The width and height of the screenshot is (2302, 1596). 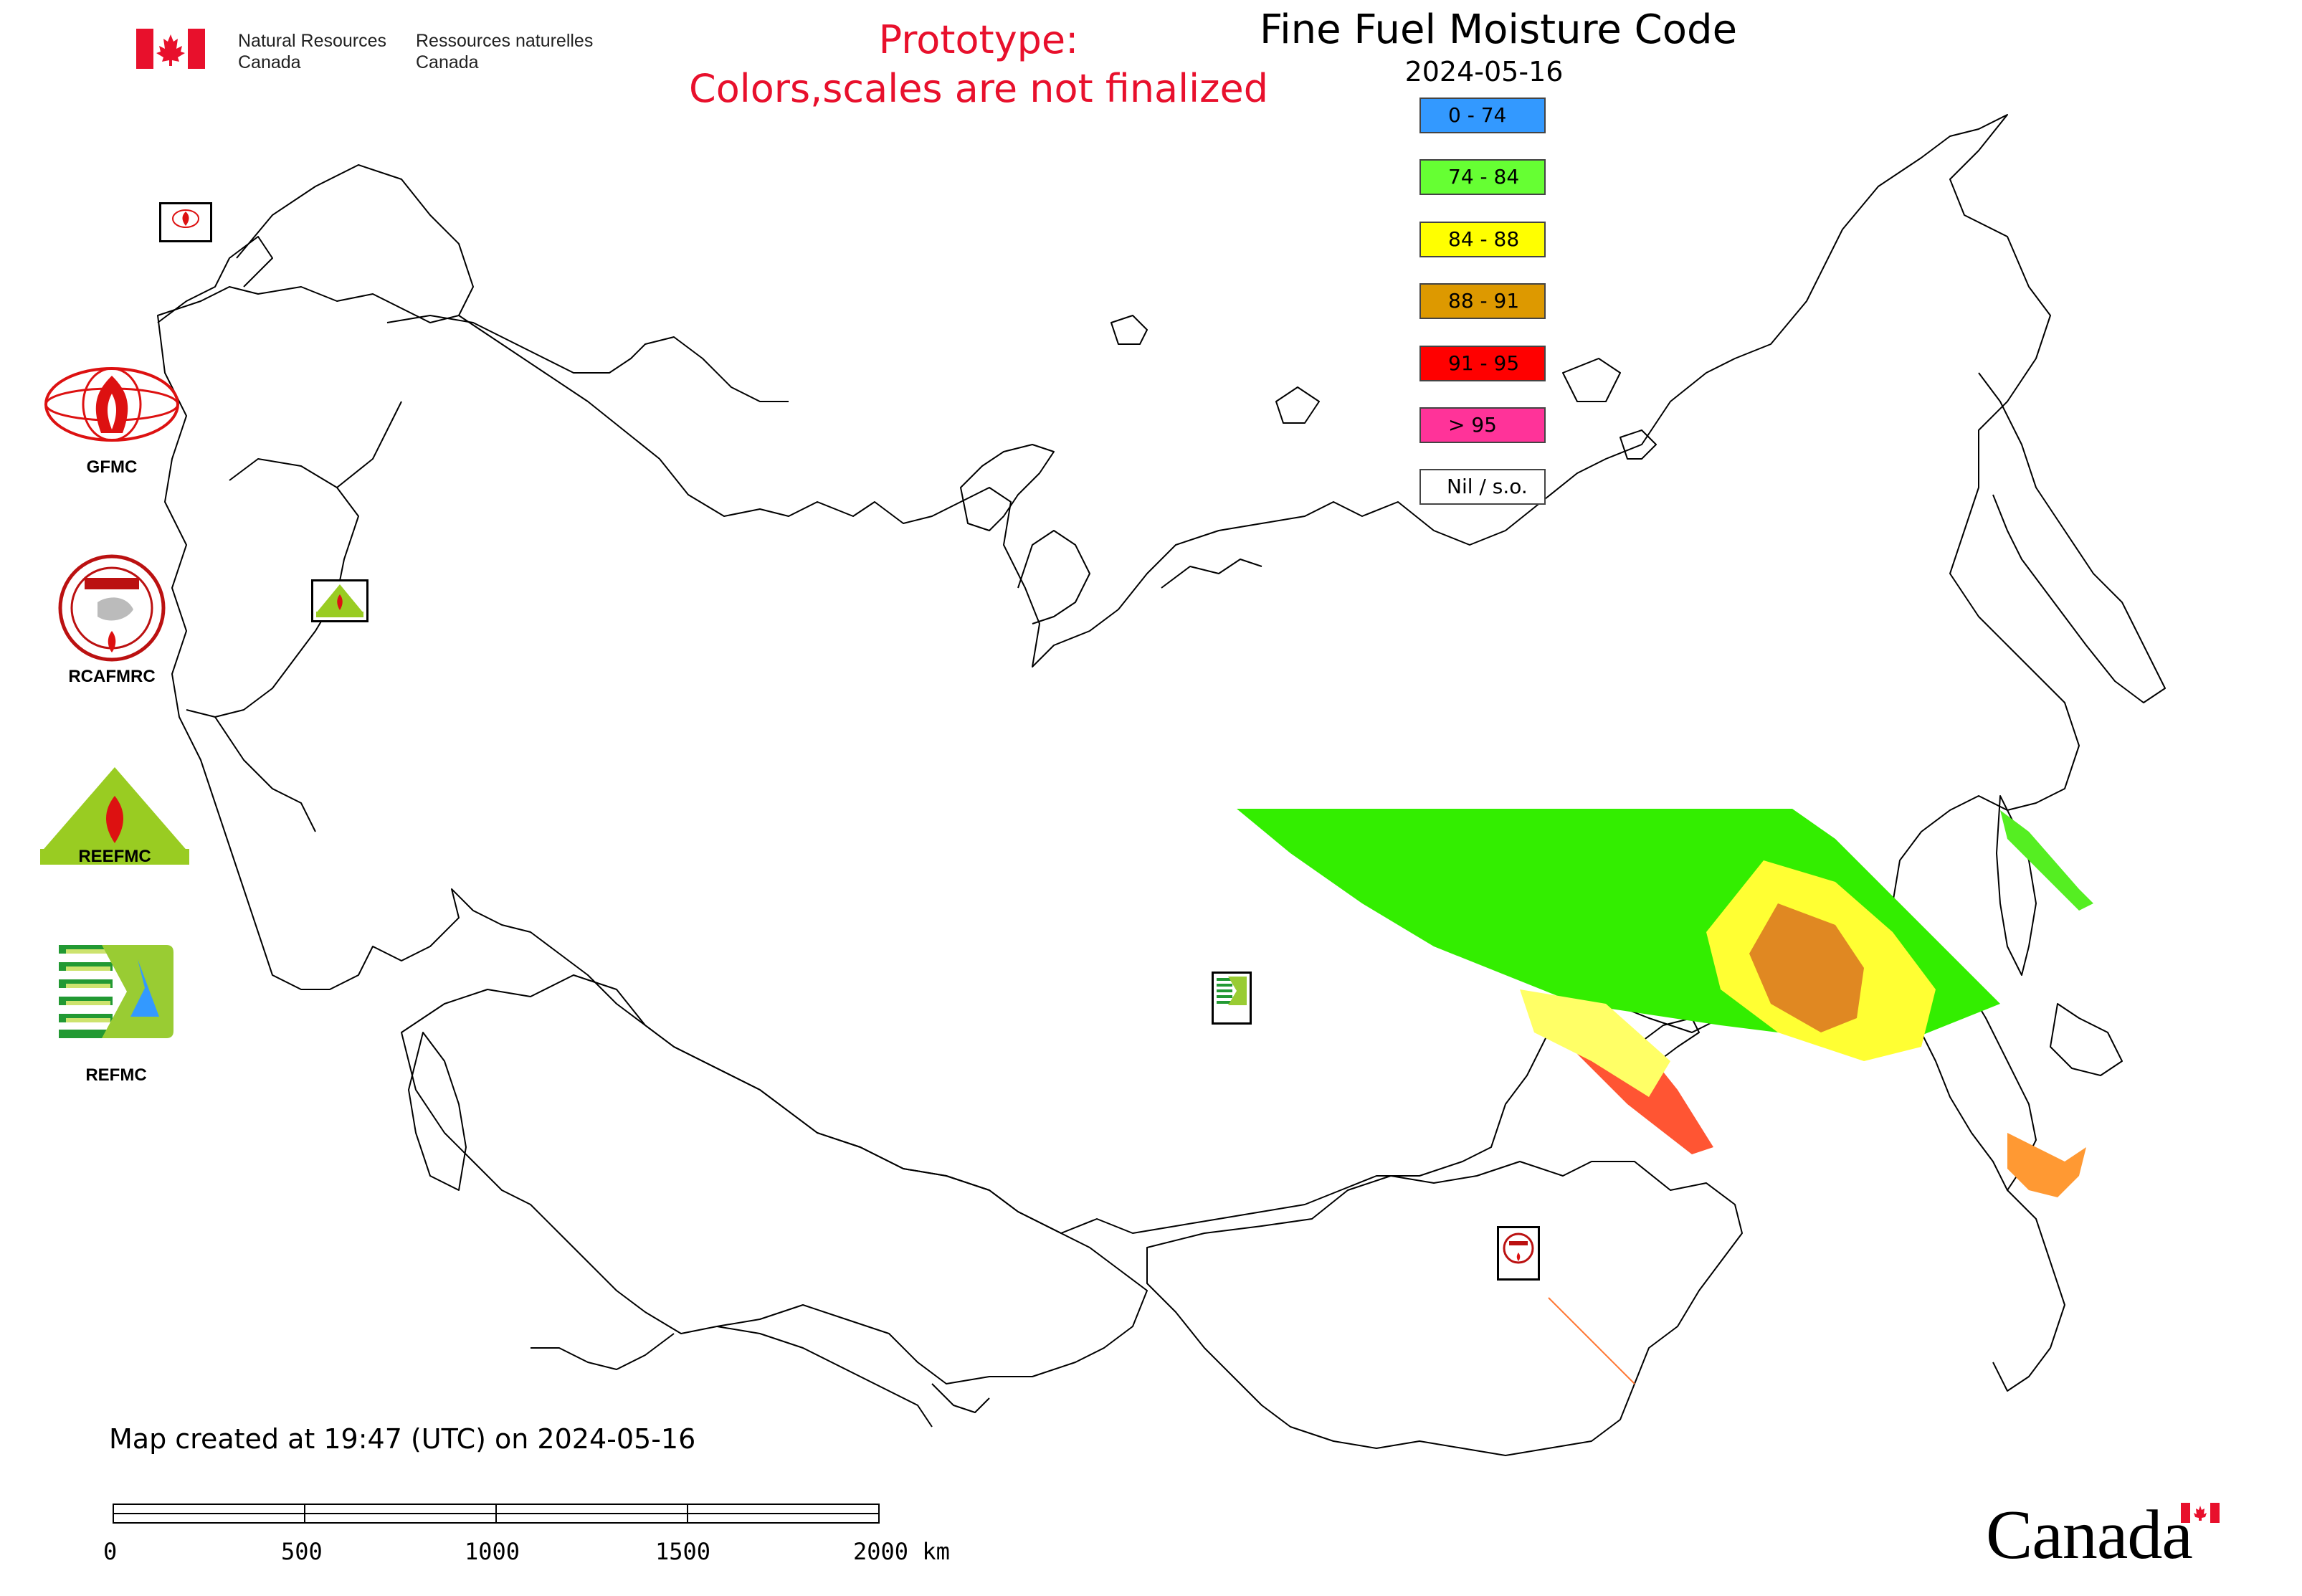 I want to click on reefmc-icon: REEFMC, so click(x=114, y=816).